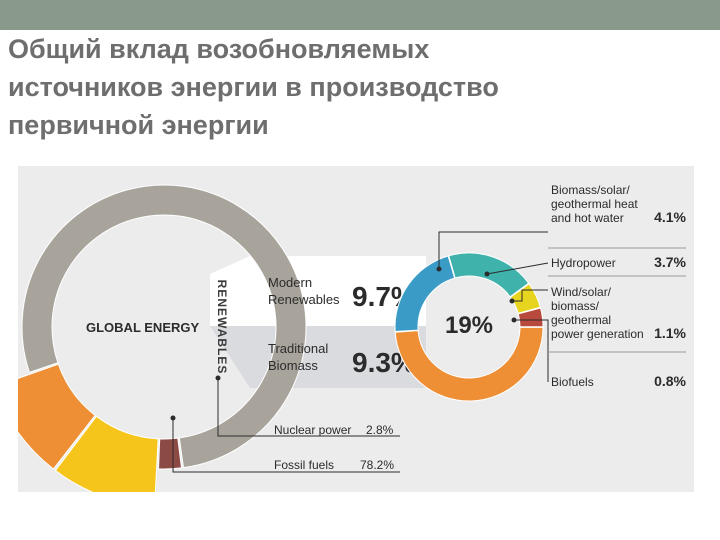  What do you see at coordinates (670, 381) in the screenshot?
I see `biofuels-value: 0.8%` at bounding box center [670, 381].